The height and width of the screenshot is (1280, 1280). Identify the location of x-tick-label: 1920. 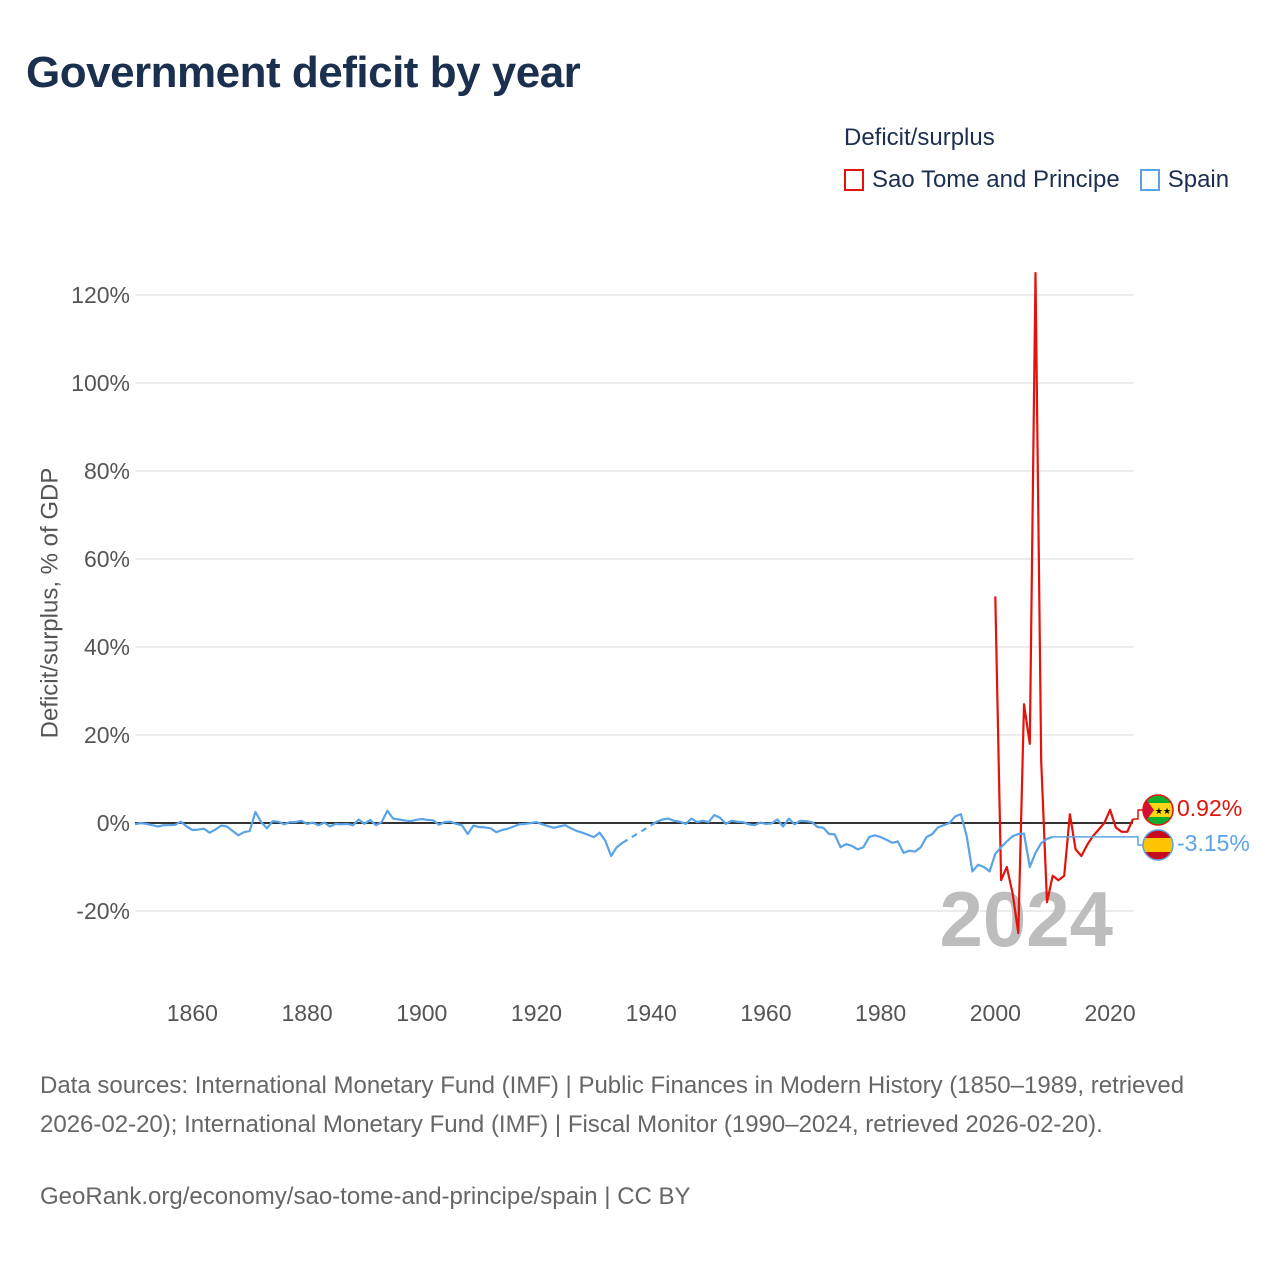
(536, 1013).